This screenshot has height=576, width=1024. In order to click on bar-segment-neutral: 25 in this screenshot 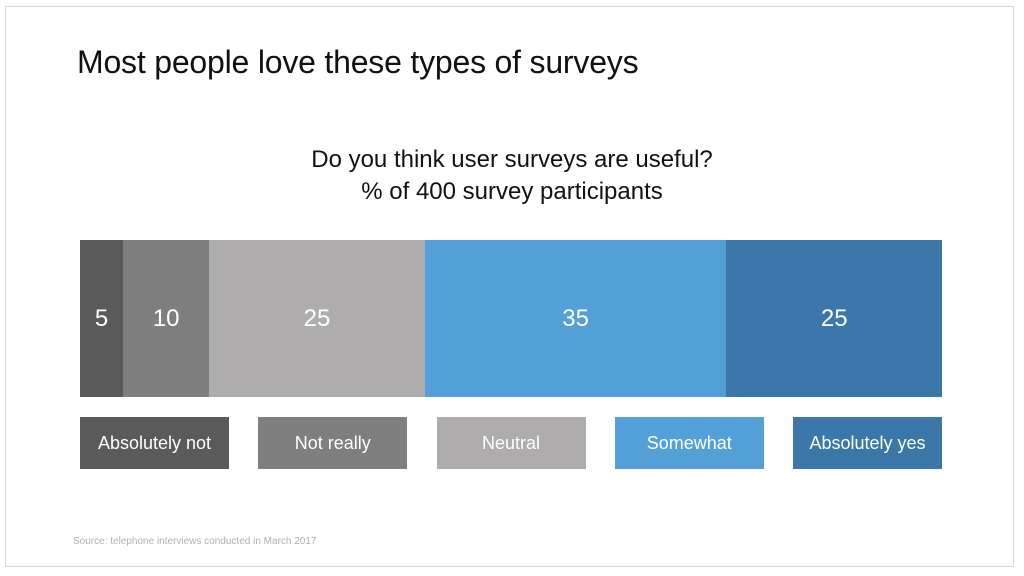, I will do `click(317, 318)`.